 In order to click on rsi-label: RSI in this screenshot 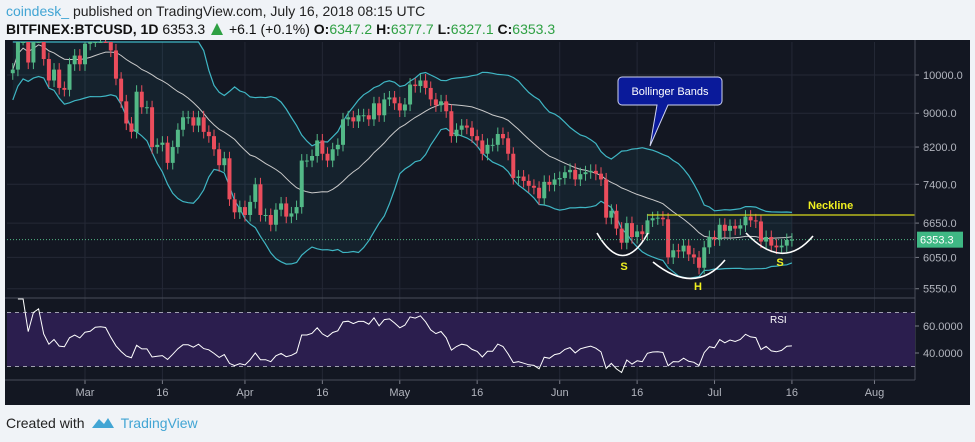, I will do `click(778, 320)`.